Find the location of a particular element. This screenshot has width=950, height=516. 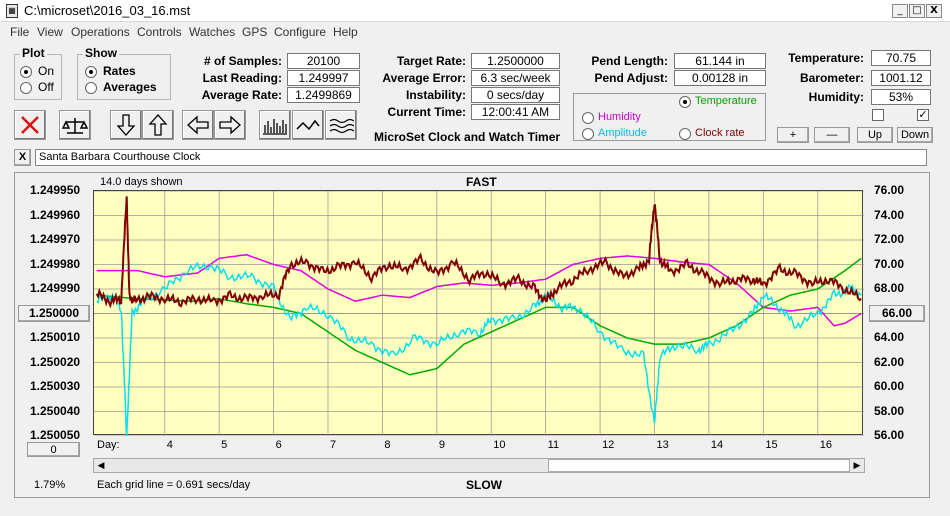

clock-rate-radio is located at coordinates (685, 134).